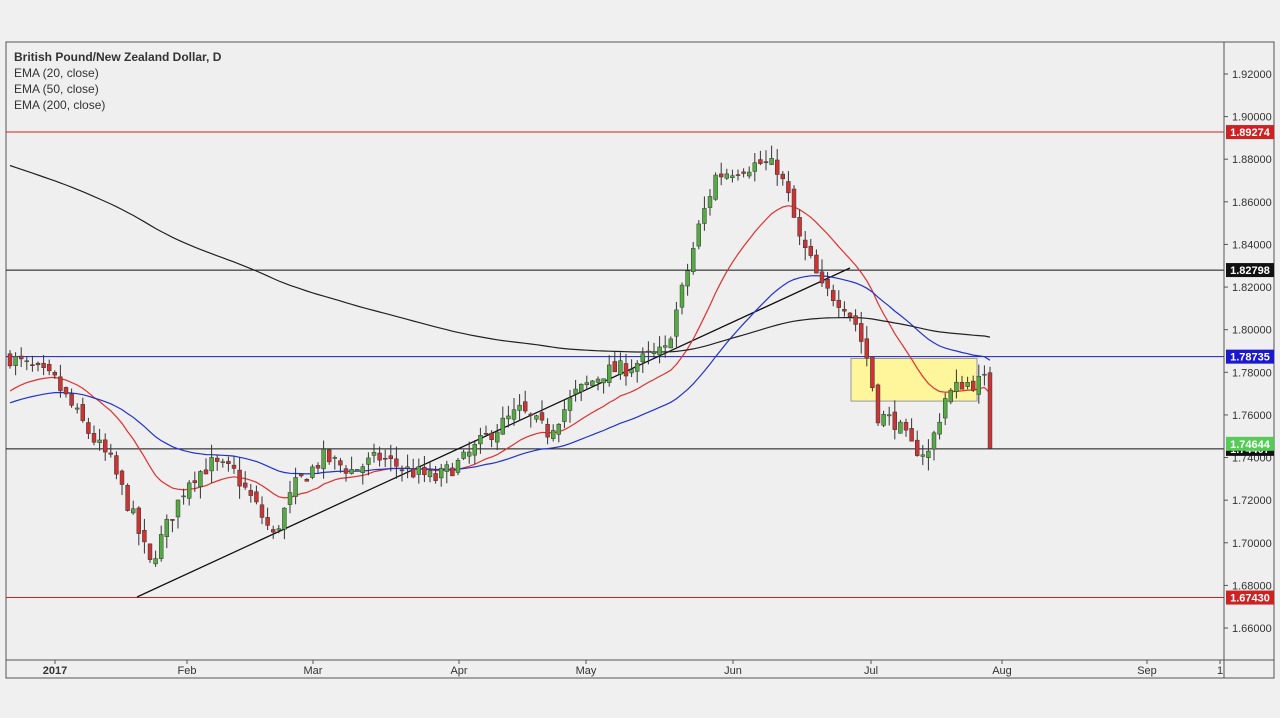 The width and height of the screenshot is (1280, 718). What do you see at coordinates (1252, 544) in the screenshot?
I see `y-tick-label: 1.70000` at bounding box center [1252, 544].